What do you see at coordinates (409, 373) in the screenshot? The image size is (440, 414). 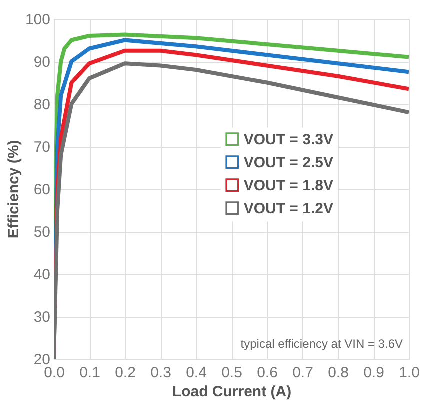 I see `x-tick-label: 1.0` at bounding box center [409, 373].